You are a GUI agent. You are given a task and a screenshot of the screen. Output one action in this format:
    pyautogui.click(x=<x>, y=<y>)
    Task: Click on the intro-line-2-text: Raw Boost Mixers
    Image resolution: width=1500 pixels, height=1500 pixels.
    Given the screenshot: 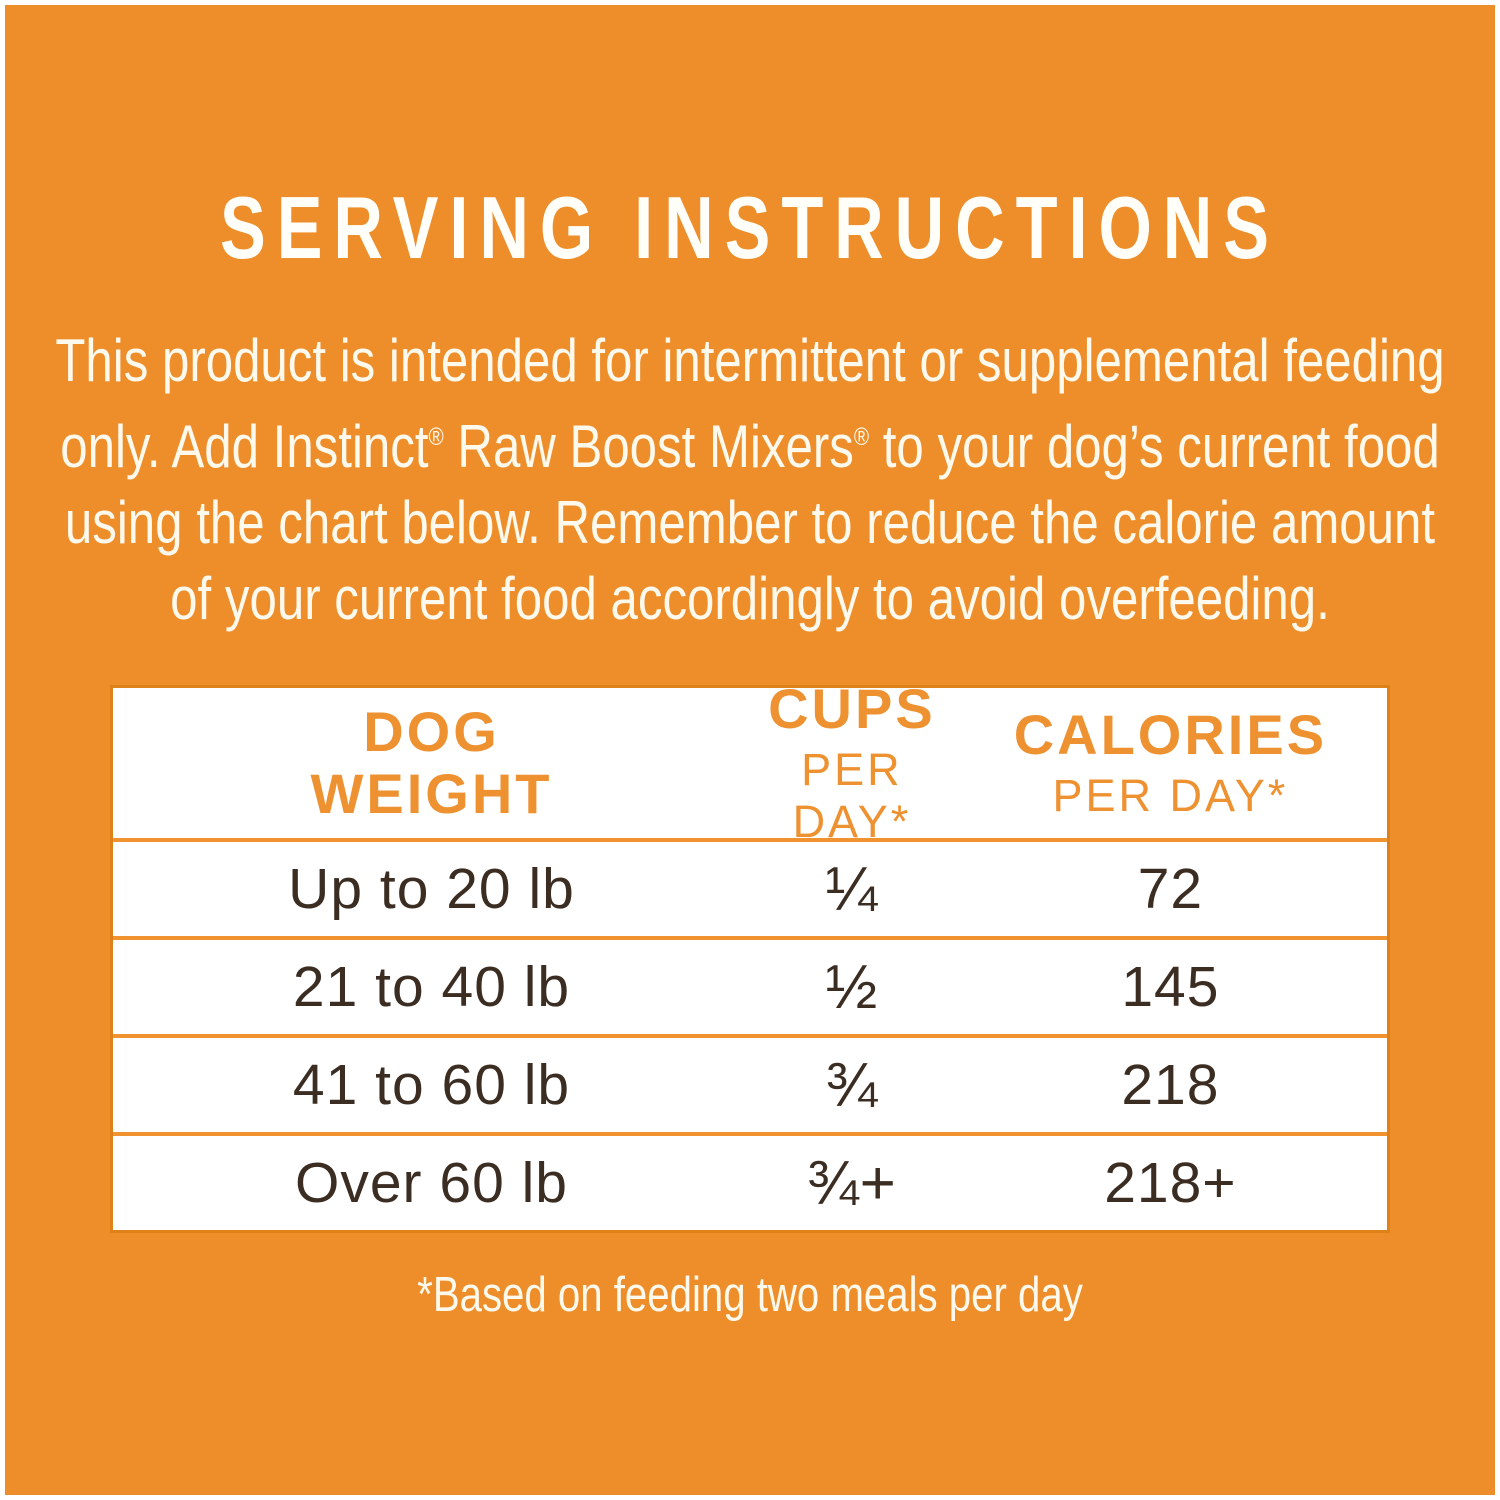 What is the action you would take?
    pyautogui.click(x=648, y=446)
    